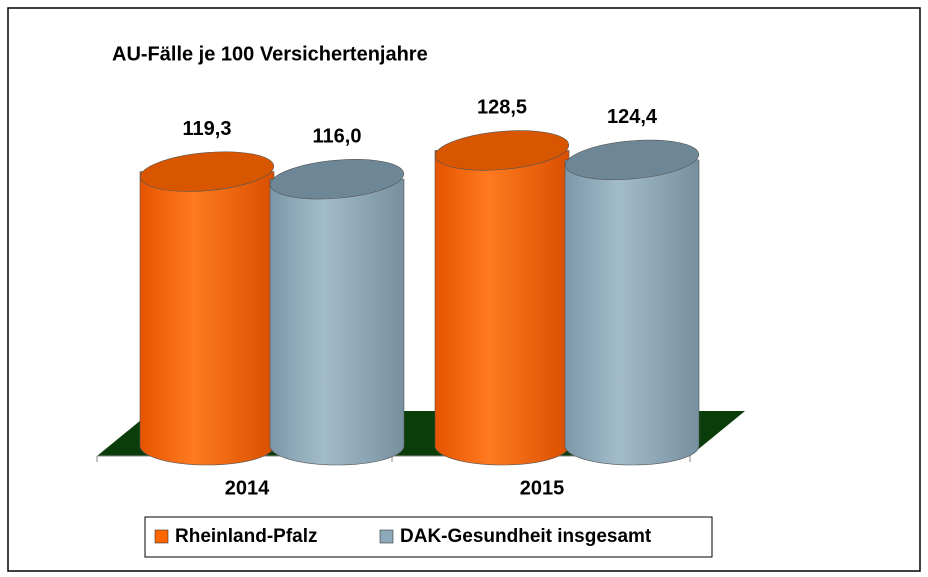  What do you see at coordinates (270, 54) in the screenshot?
I see `chart-title: AU-Fälle je 100 Versichertenjahre` at bounding box center [270, 54].